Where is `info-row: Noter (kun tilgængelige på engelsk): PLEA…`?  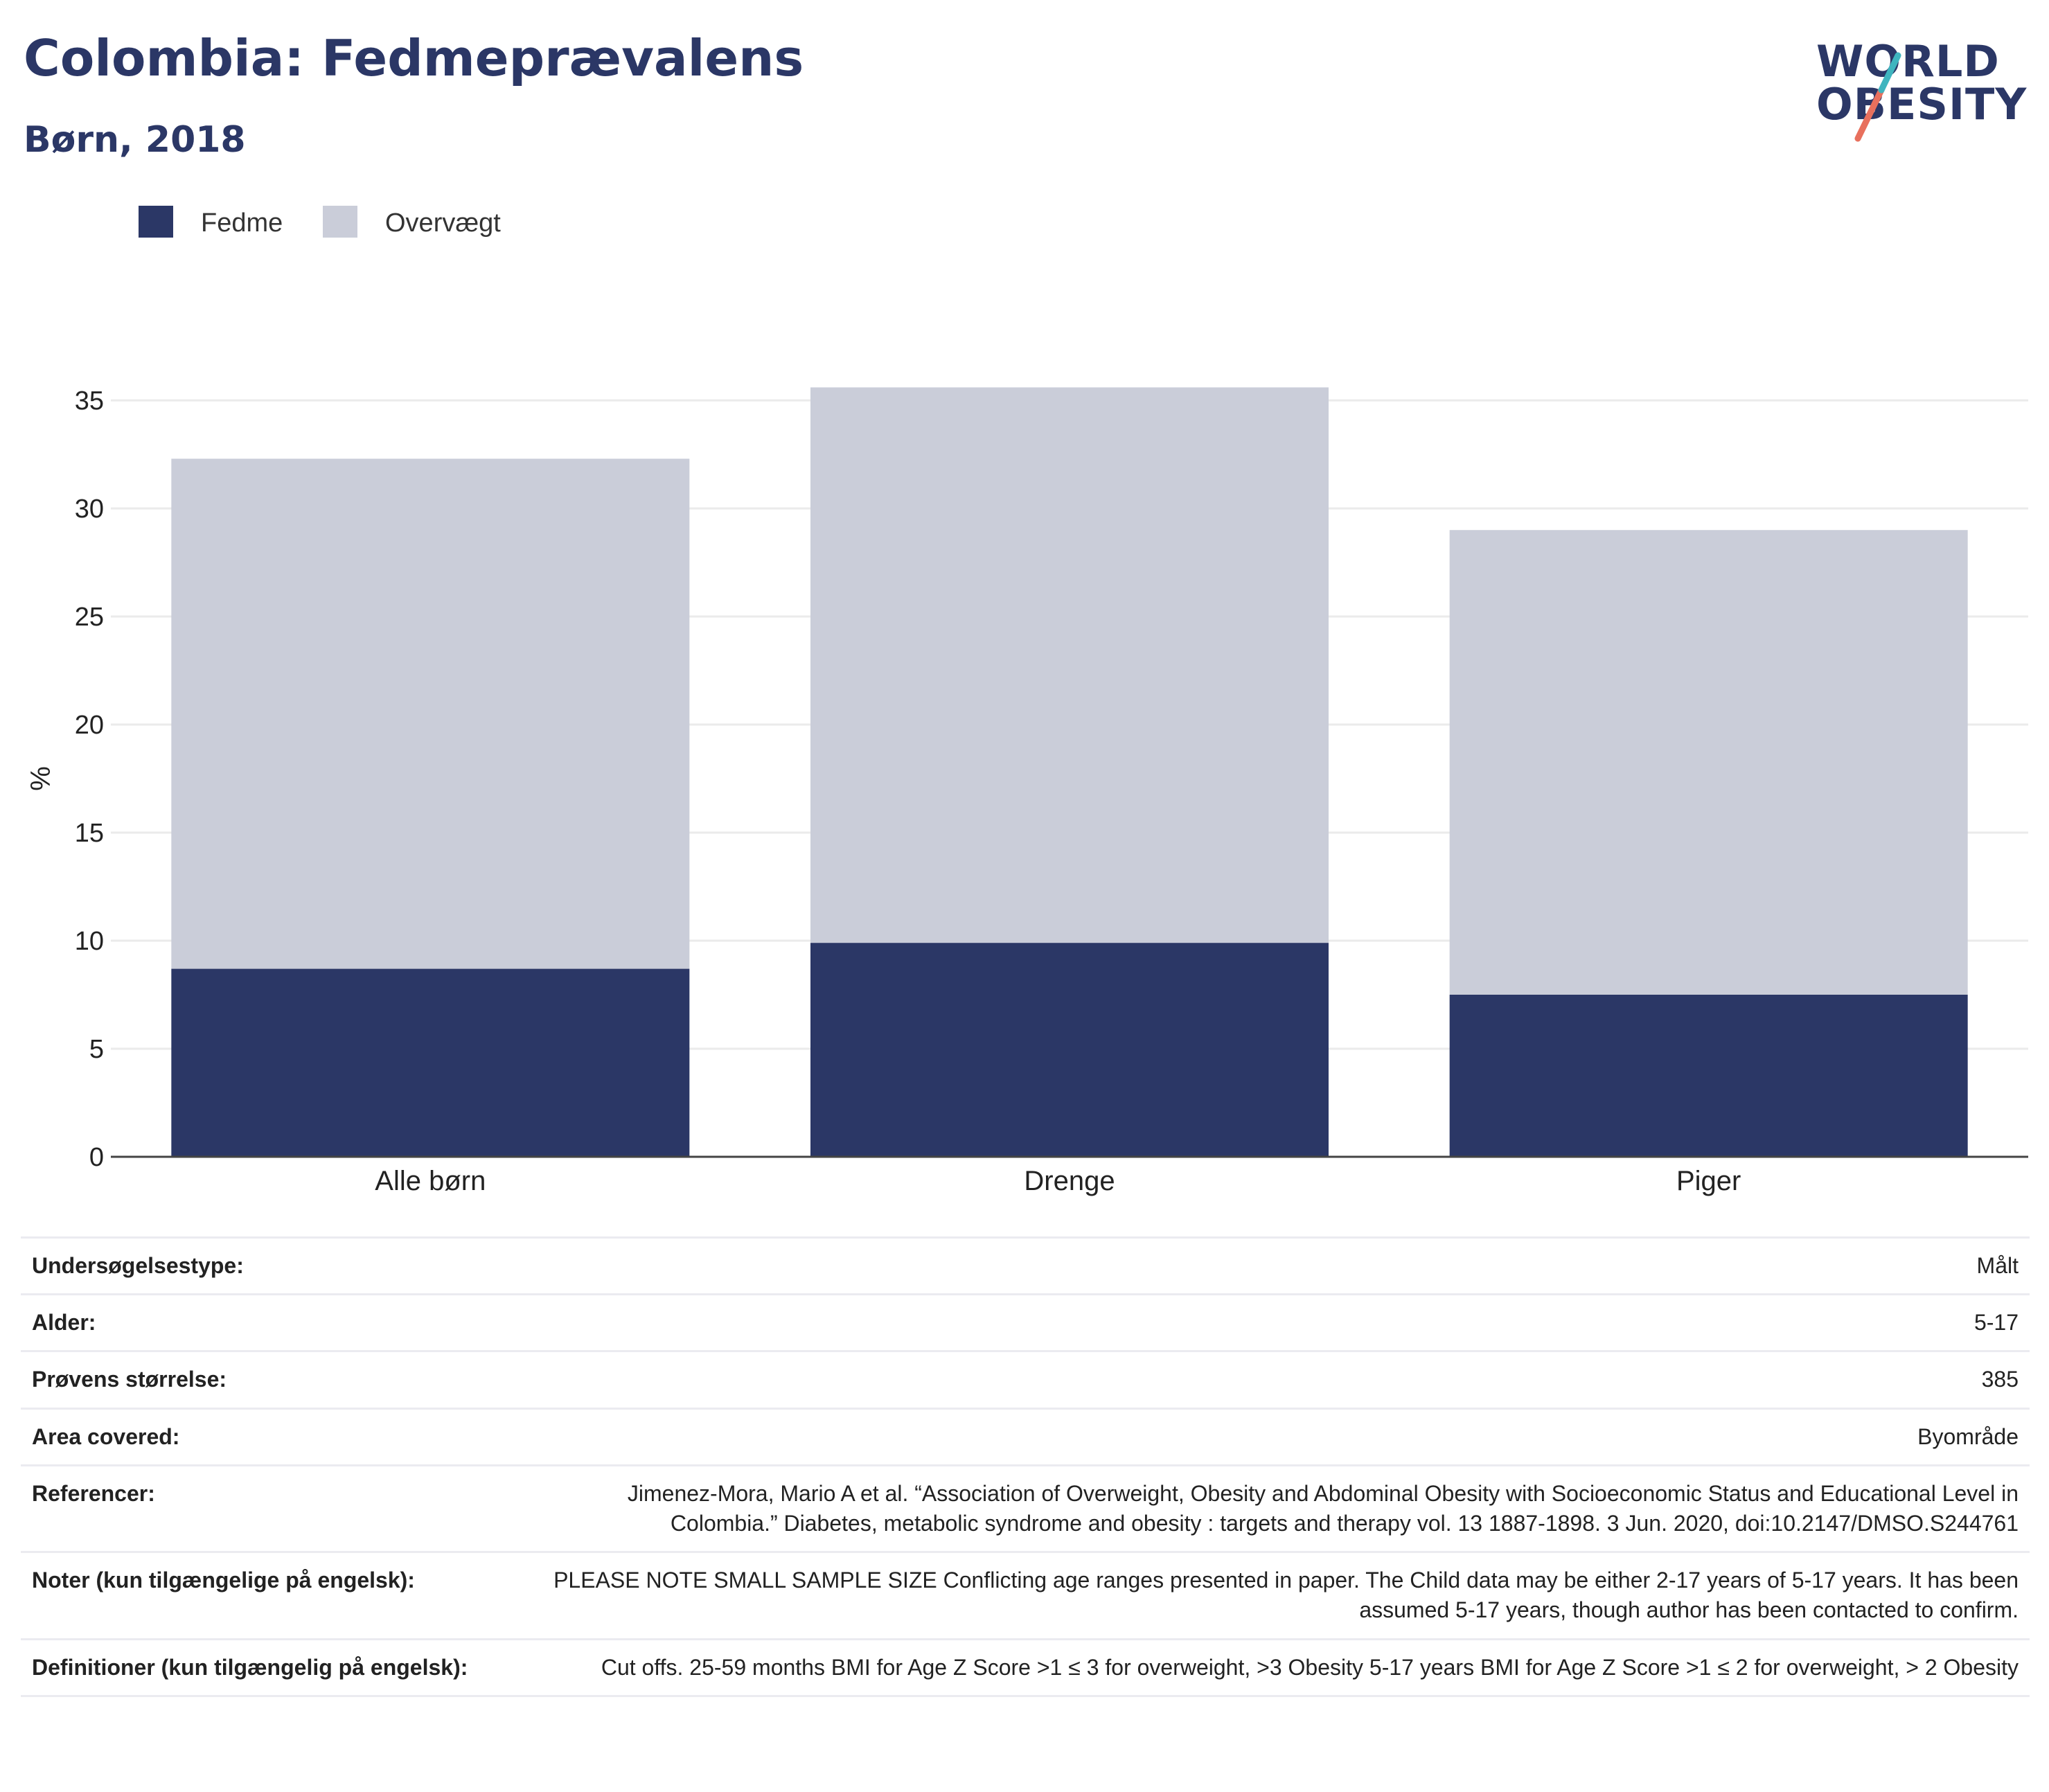
info-row: Noter (kun tilgængelige på engelsk): PLEA… is located at coordinates (1025, 1595).